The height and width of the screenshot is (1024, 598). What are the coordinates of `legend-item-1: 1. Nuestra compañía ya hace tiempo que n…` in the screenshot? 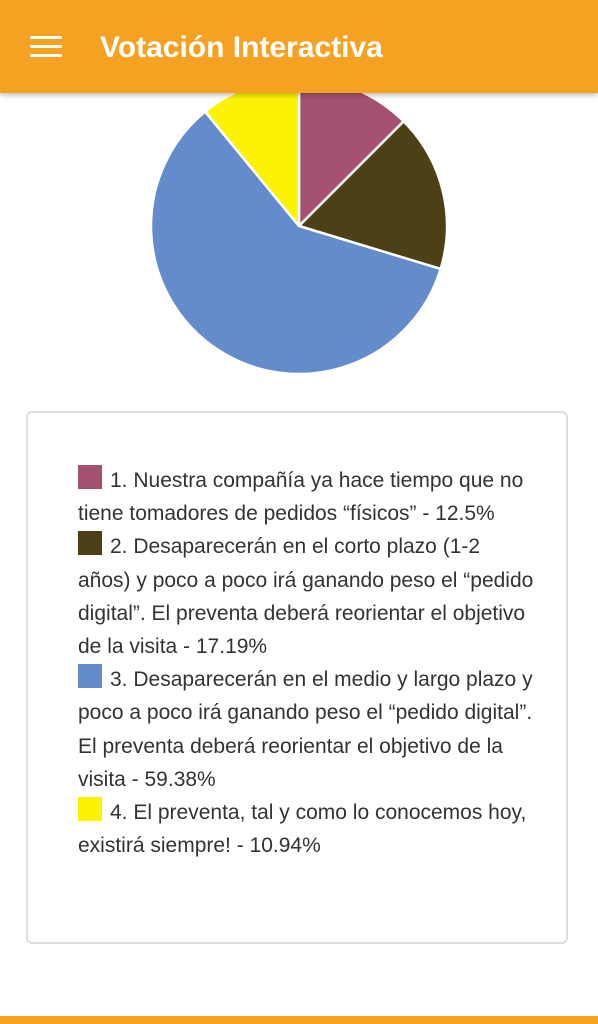 It's located at (308, 497).